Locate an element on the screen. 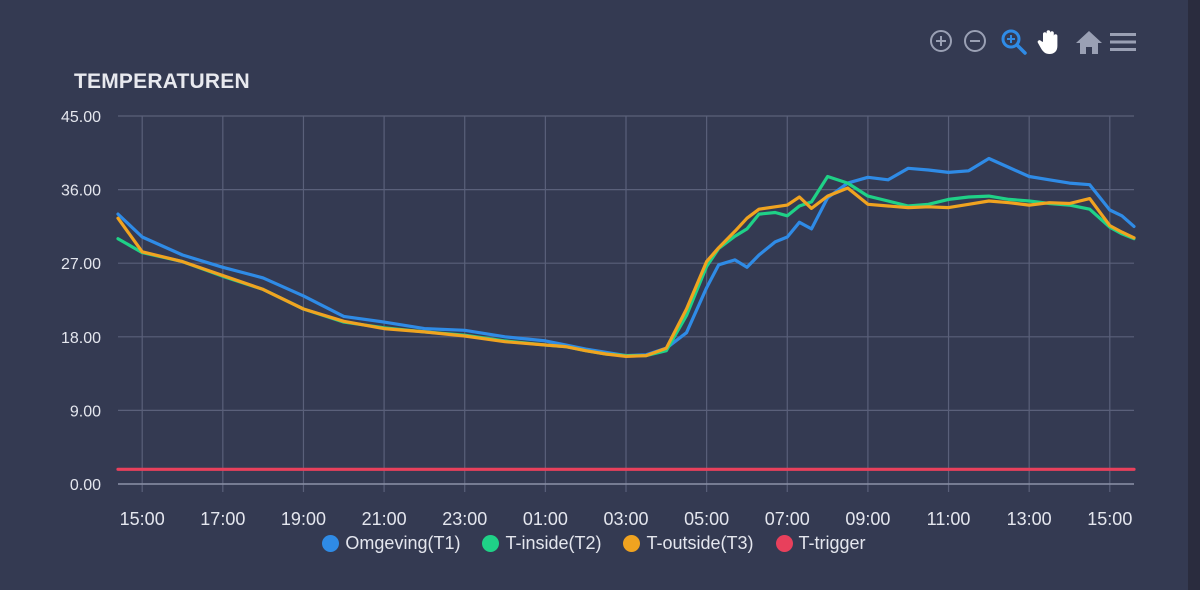 The image size is (1200, 590). legend-item: T-outside(T3) is located at coordinates (688, 543).